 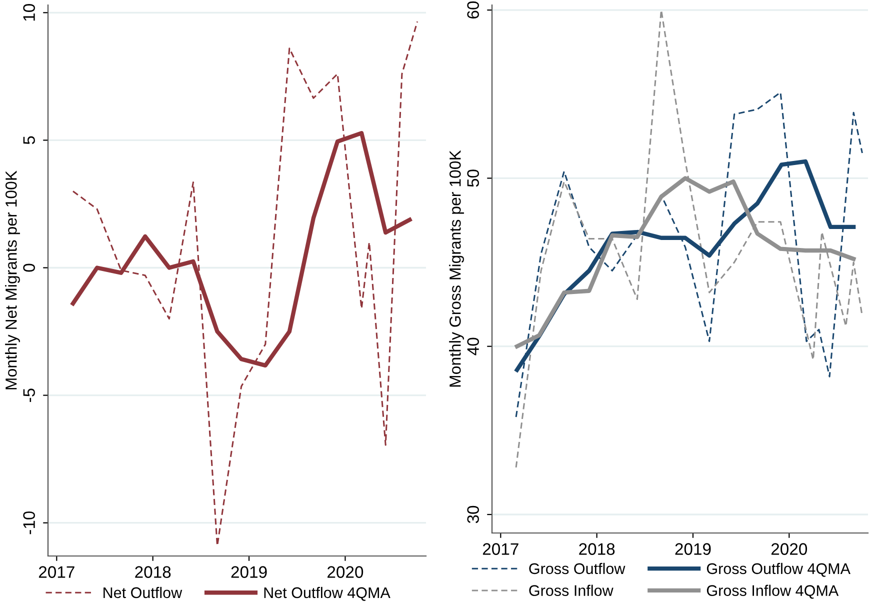 What do you see at coordinates (29, 268) in the screenshot?
I see `y-tick-label: 0` at bounding box center [29, 268].